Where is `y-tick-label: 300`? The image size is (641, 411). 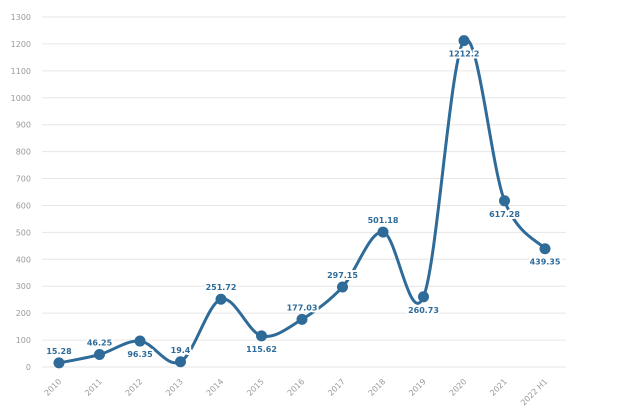 y-tick-label: 300 is located at coordinates (23, 286).